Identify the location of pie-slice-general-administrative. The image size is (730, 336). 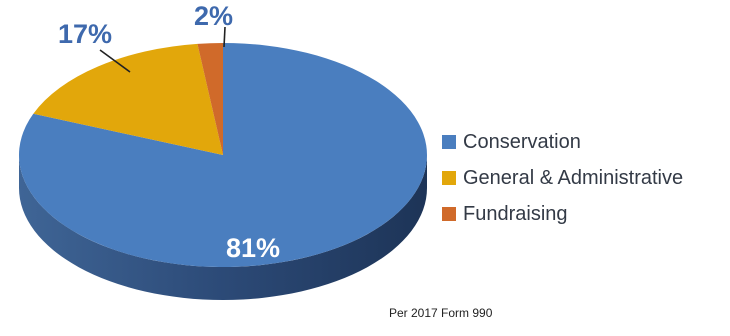
(128, 99).